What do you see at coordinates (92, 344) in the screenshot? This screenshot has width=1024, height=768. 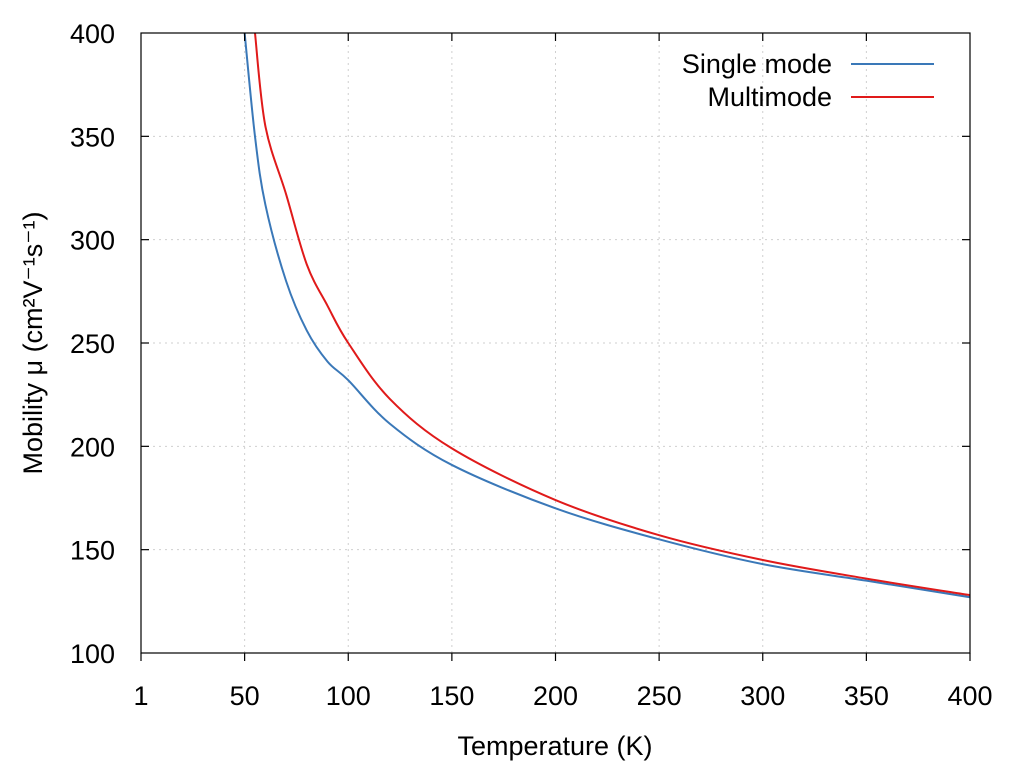 I see `y-tick-label: 250` at bounding box center [92, 344].